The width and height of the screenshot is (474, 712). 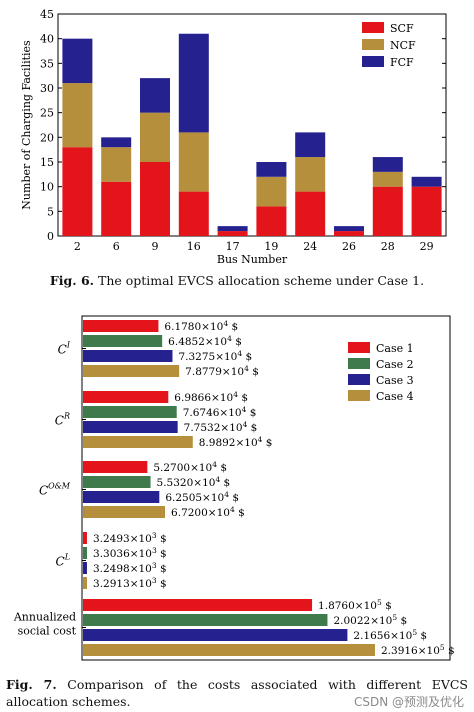 I want to click on legend-label-case-3: Case 3, so click(x=395, y=380).